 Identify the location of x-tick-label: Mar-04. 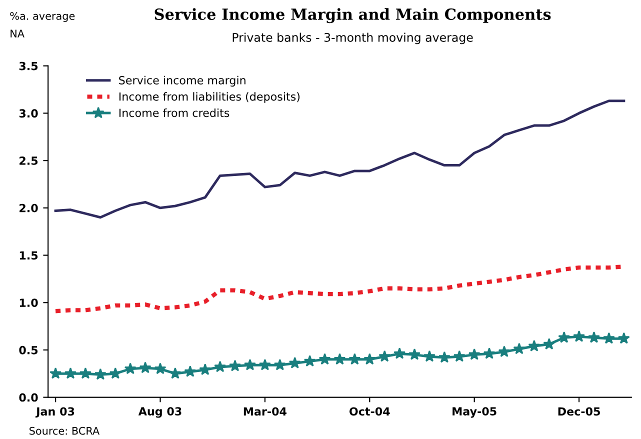
(265, 411).